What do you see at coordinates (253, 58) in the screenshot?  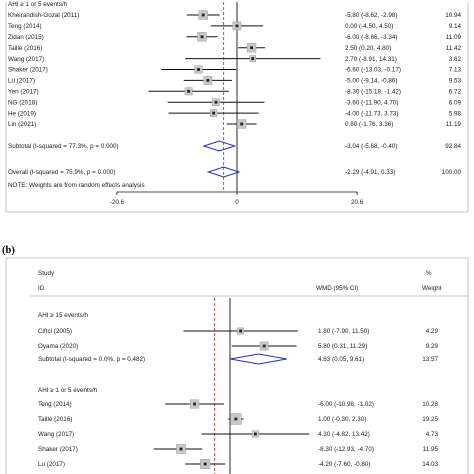 I see `point-estimate-a4` at bounding box center [253, 58].